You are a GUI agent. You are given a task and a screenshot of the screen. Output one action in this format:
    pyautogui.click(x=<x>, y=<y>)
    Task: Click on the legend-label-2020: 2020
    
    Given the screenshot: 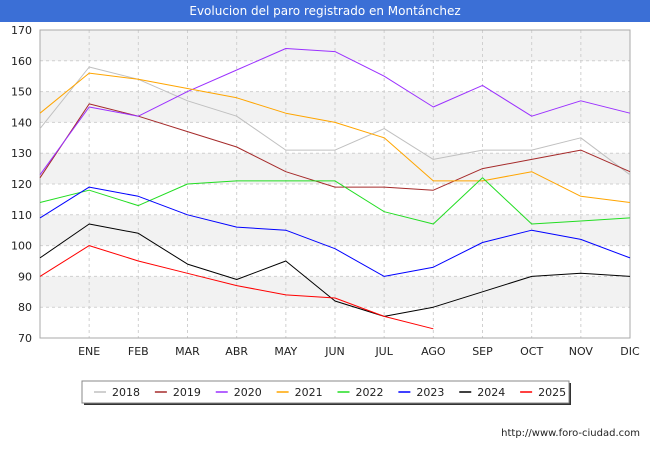 What is the action you would take?
    pyautogui.click(x=248, y=392)
    